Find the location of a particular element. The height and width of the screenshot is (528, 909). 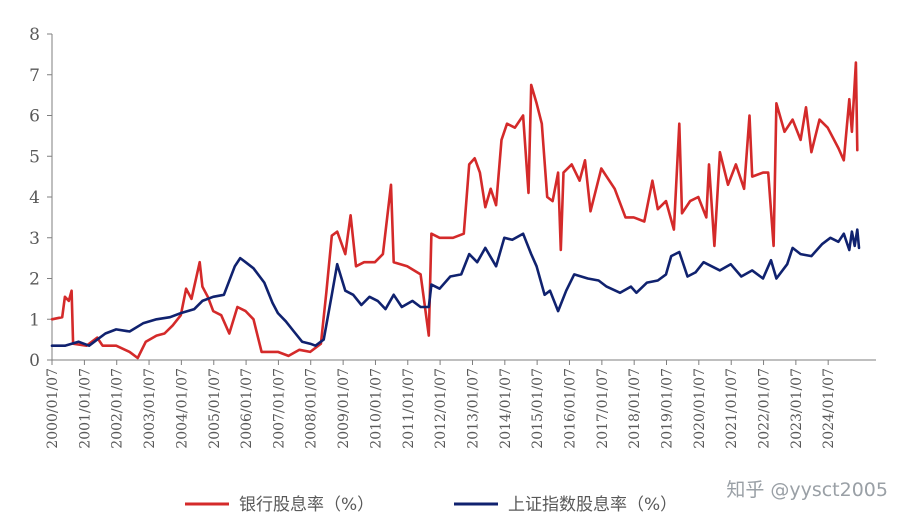

y-tick-label: 6 is located at coordinates (34, 117).